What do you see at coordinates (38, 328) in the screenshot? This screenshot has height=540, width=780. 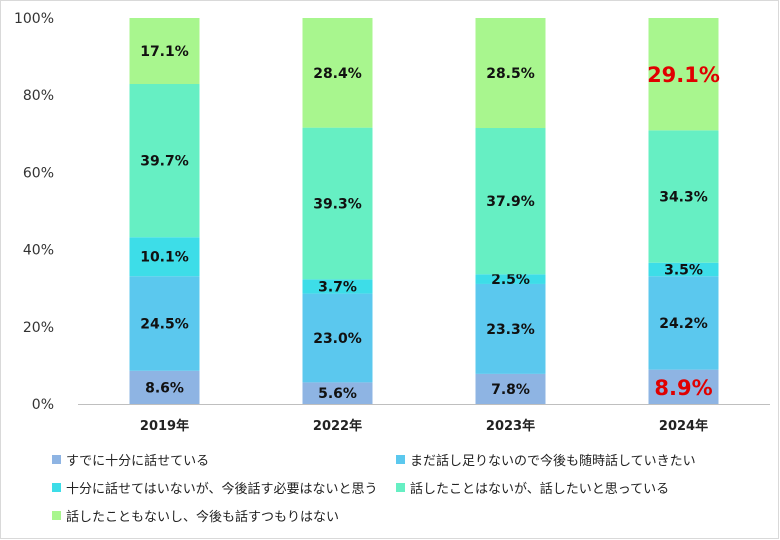 I see `y-tick-label: 20%` at bounding box center [38, 328].